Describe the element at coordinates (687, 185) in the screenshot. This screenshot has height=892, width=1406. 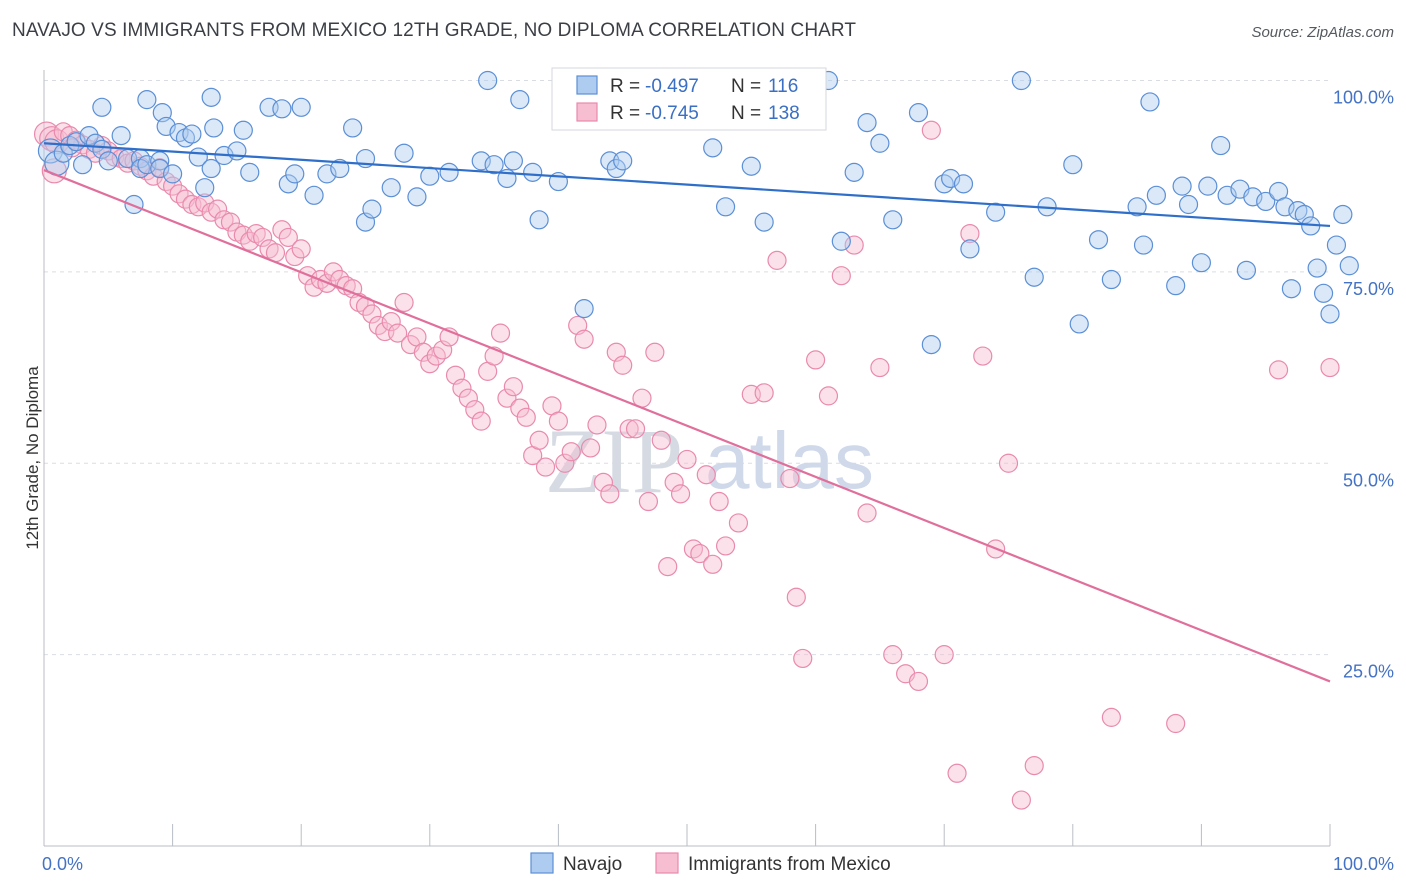
I see `trend-line-navajo` at that location.